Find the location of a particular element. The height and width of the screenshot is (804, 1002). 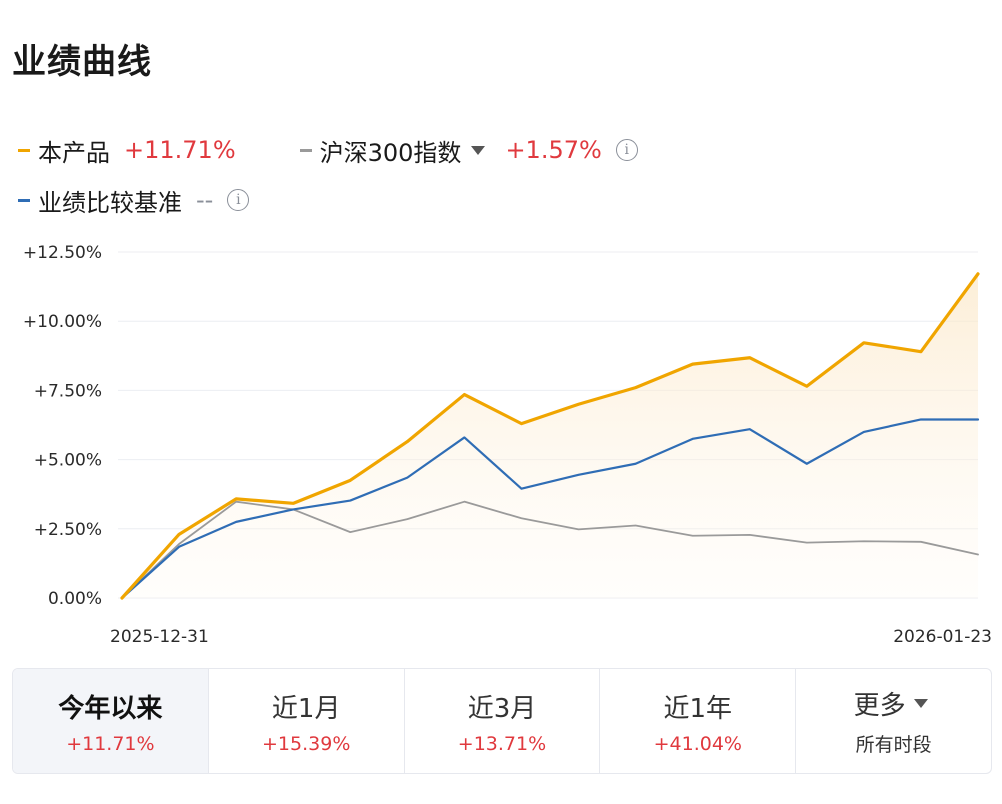

tab-label: 近1年 is located at coordinates (698, 708).